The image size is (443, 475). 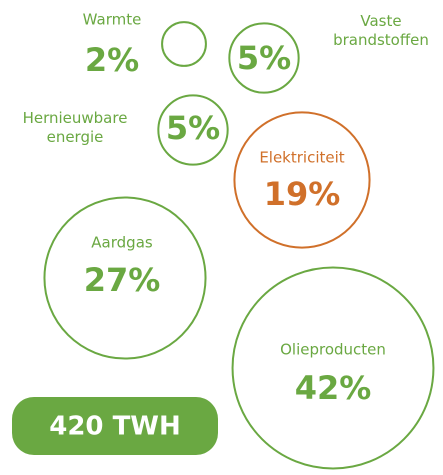 What do you see at coordinates (301, 158) in the screenshot?
I see `category-label: Elektriciteit` at bounding box center [301, 158].